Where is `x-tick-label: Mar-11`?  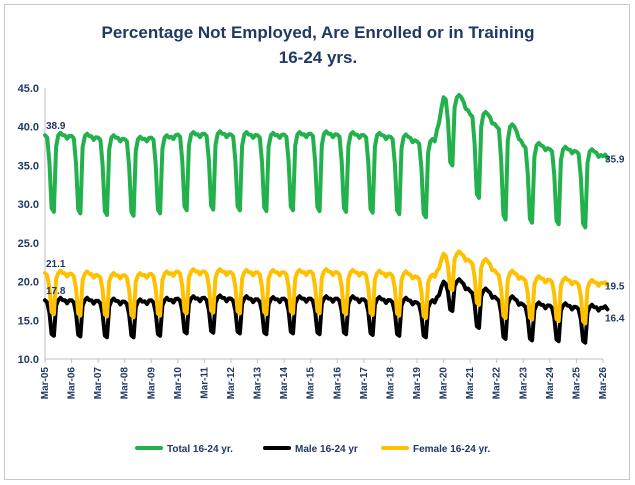
x-tick-label: Mar-11 is located at coordinates (204, 383).